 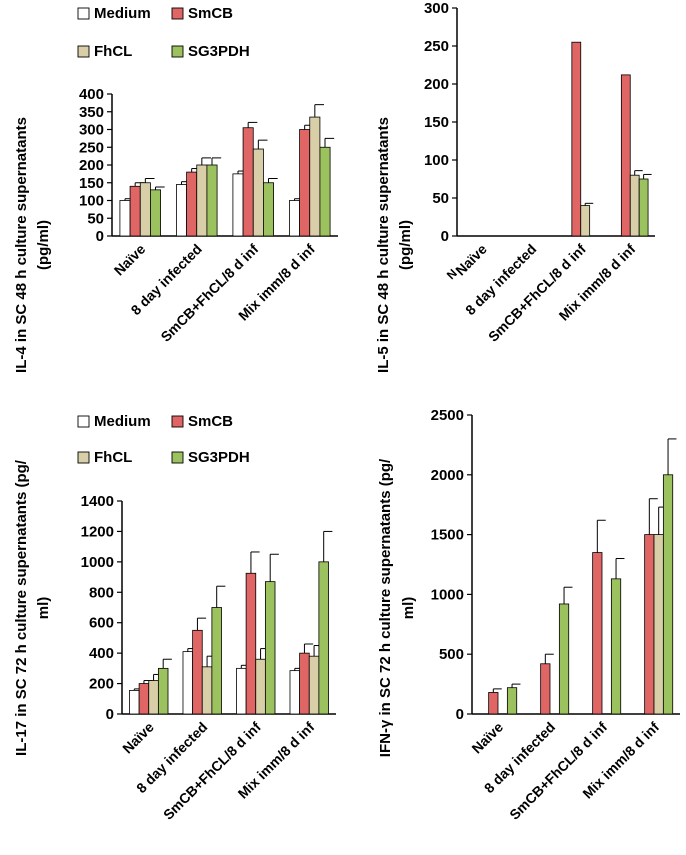 What do you see at coordinates (447, 415) in the screenshot?
I see `y-tick-label: 2500` at bounding box center [447, 415].